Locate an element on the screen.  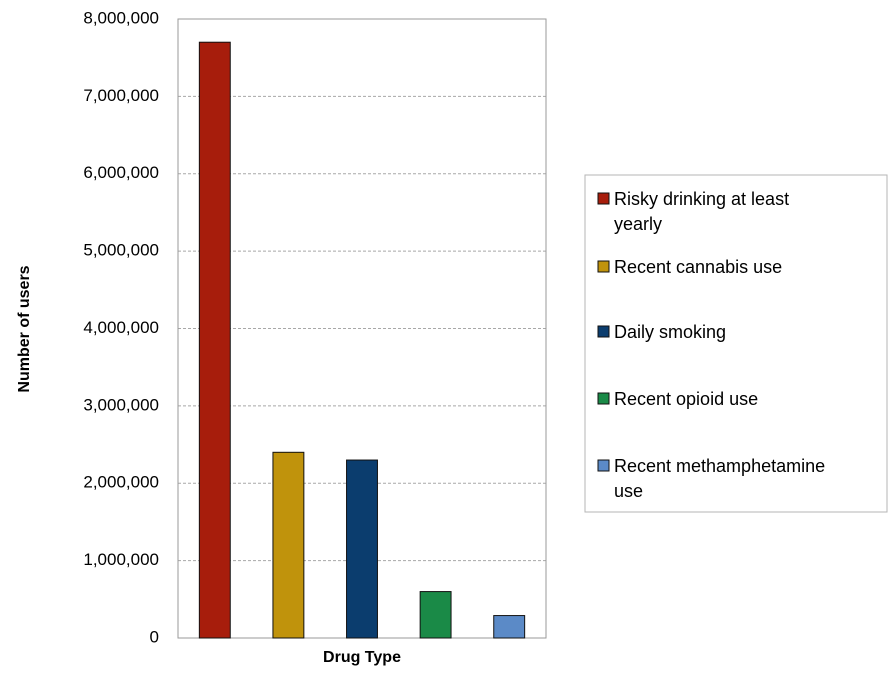
legend-item: Recent cannabis use is located at coordinates (689, 267).